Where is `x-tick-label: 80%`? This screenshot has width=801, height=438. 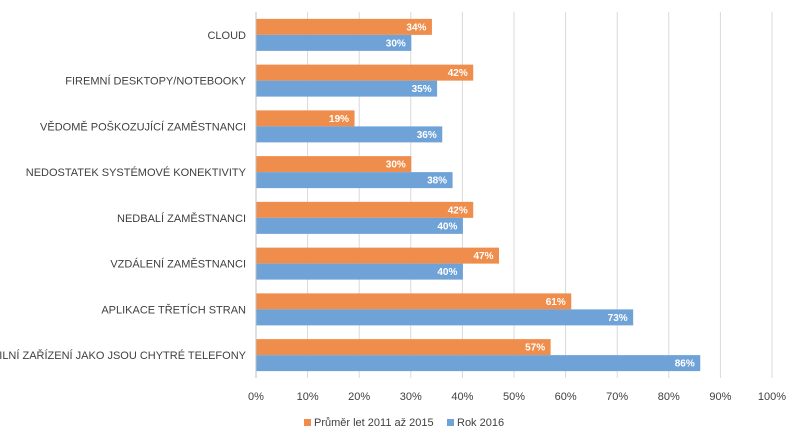
x-tick-label: 80% is located at coordinates (669, 397).